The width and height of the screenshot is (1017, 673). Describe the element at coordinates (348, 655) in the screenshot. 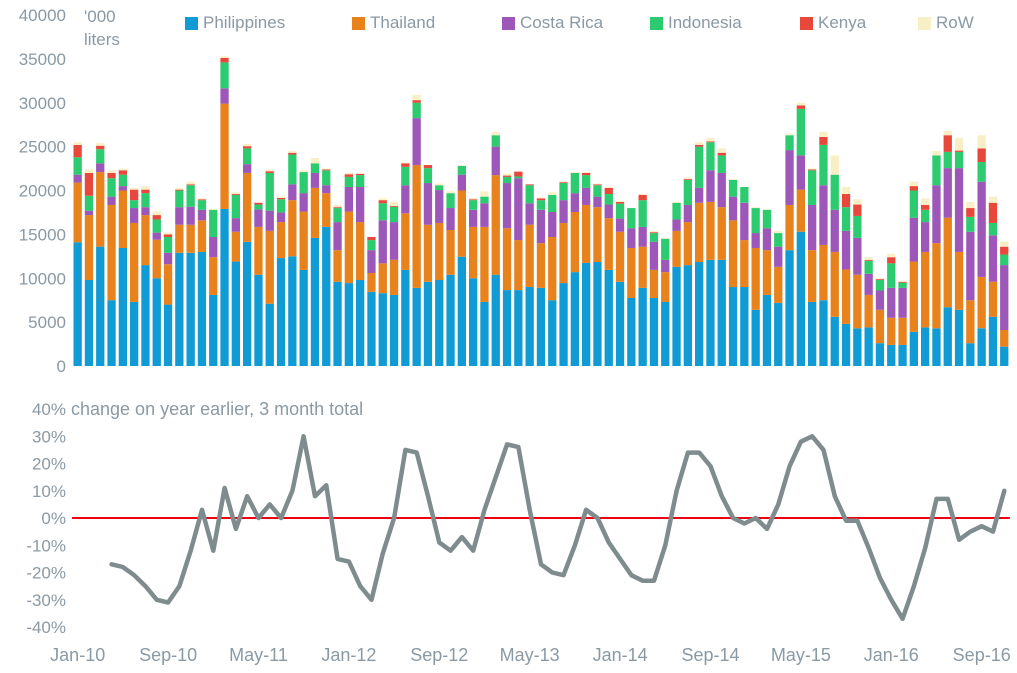

I see `x-tick-label: Jan-12` at that location.